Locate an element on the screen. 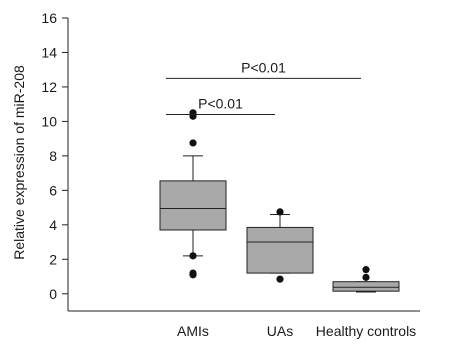  y-tick-label: 8 is located at coordinates (53, 156).